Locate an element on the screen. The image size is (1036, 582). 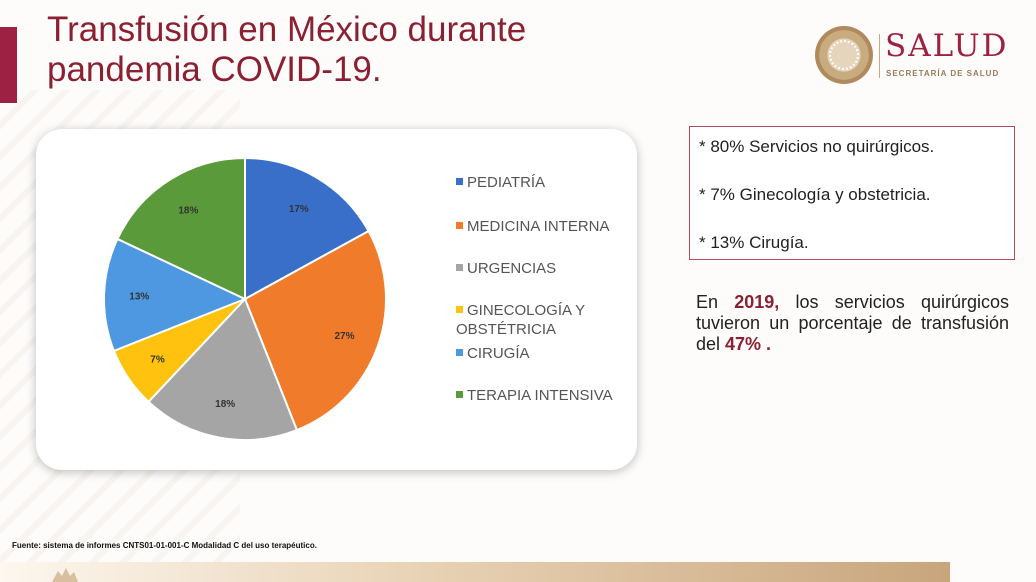
paragraph-prefix: En is located at coordinates (715, 302).